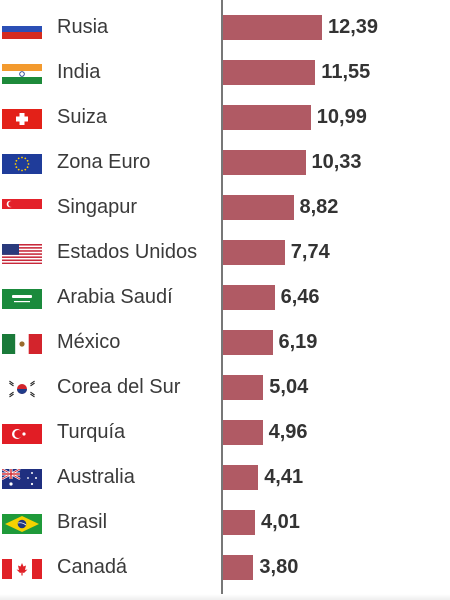 Image resolution: width=450 pixels, height=600 pixels. What do you see at coordinates (96, 477) in the screenshot?
I see `category-label: Australia` at bounding box center [96, 477].